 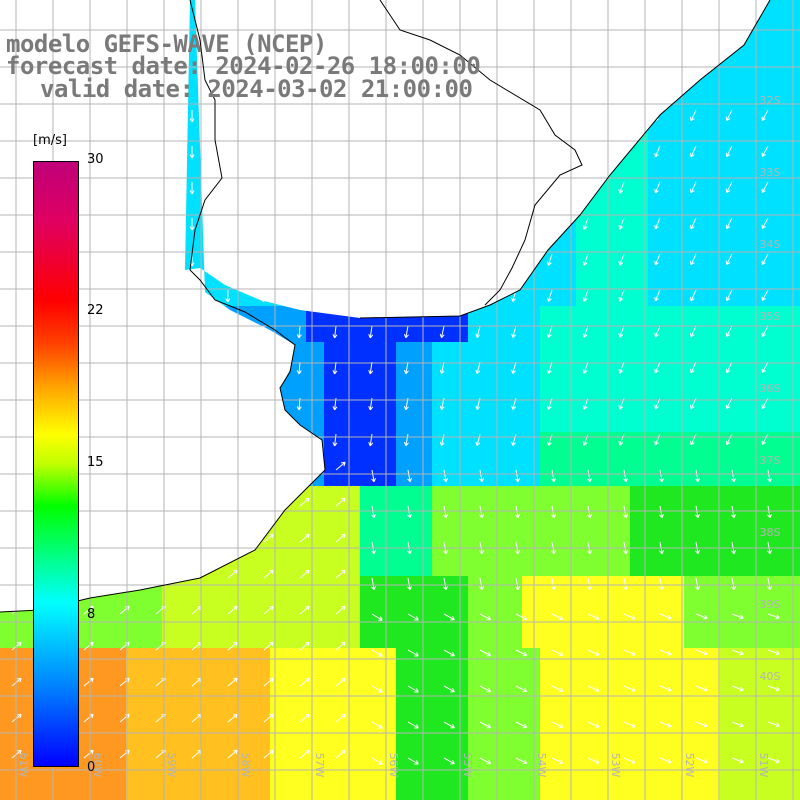 I want to click on latitude-label: 37S, so click(x=770, y=460).